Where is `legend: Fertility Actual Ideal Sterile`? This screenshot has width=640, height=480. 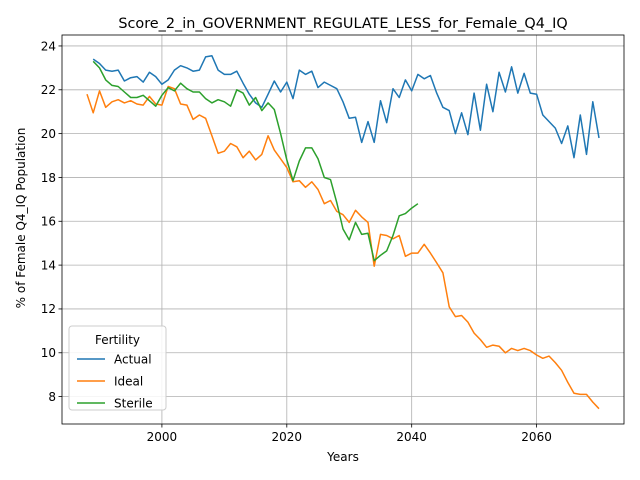 legend: Fertility Actual Ideal Sterile is located at coordinates (117, 368).